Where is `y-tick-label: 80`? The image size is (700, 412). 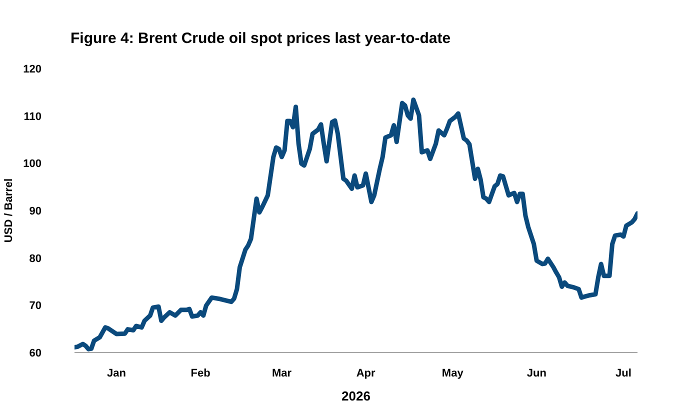 y-tick-label: 80 is located at coordinates (35, 258).